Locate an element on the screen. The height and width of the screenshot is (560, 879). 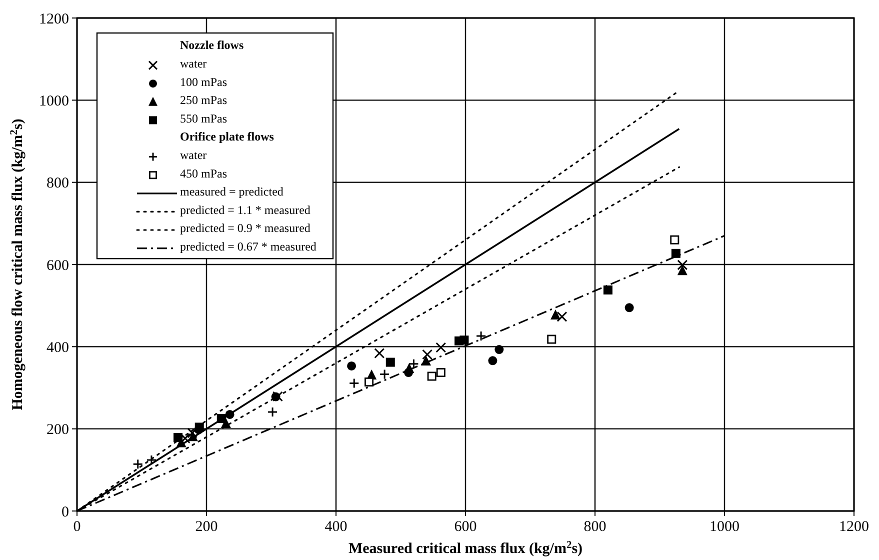
x-axis-title: Measured critical mass flux (kg/m$^{2}$s) is located at coordinates (465, 548).